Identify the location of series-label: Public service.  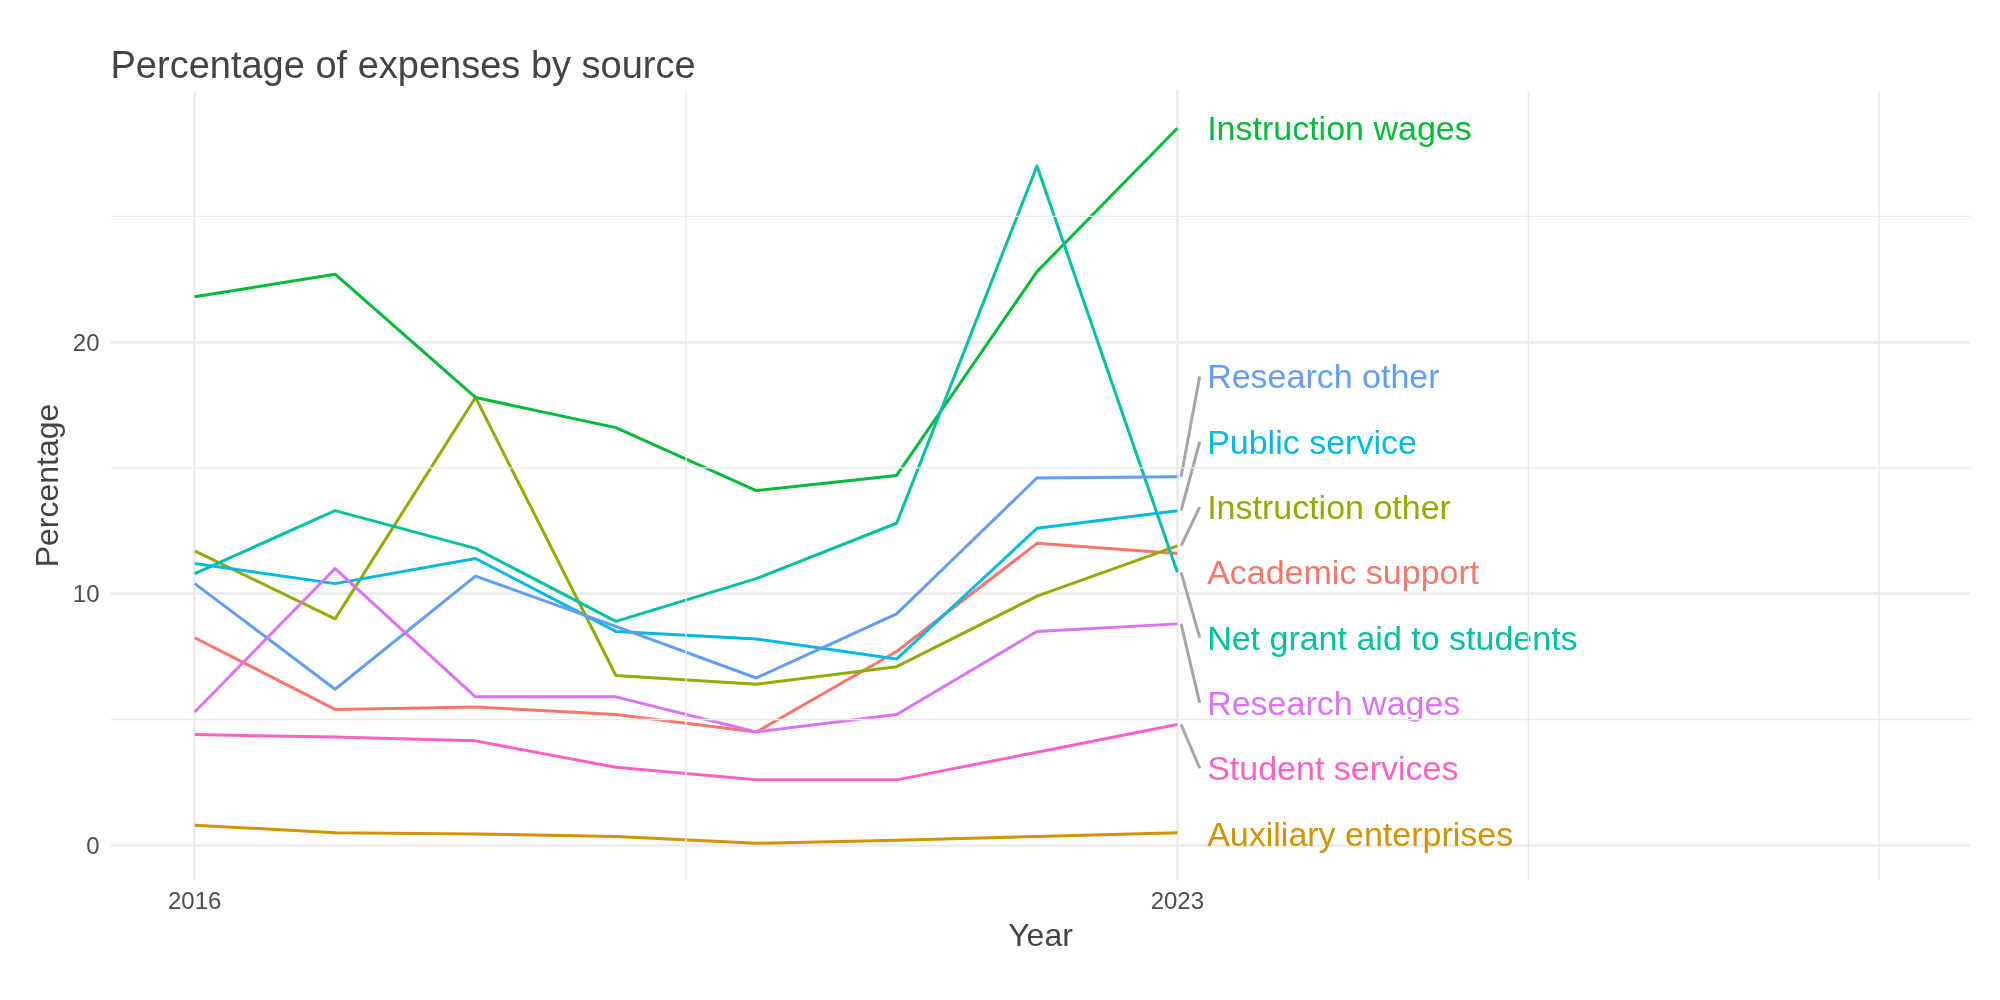
(1312, 441).